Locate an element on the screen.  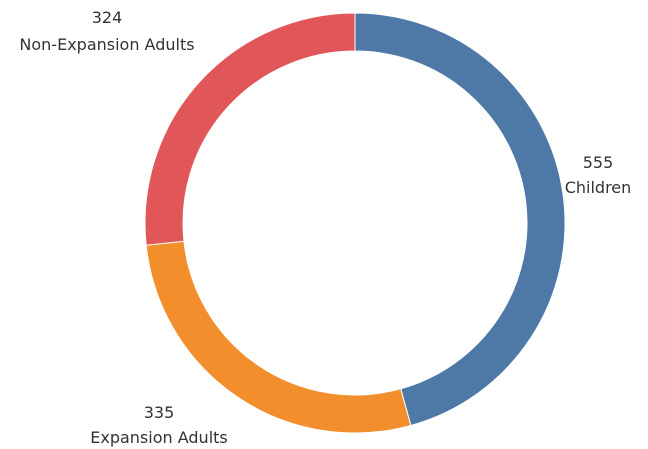
slice-category-label: Children is located at coordinates (598, 187).